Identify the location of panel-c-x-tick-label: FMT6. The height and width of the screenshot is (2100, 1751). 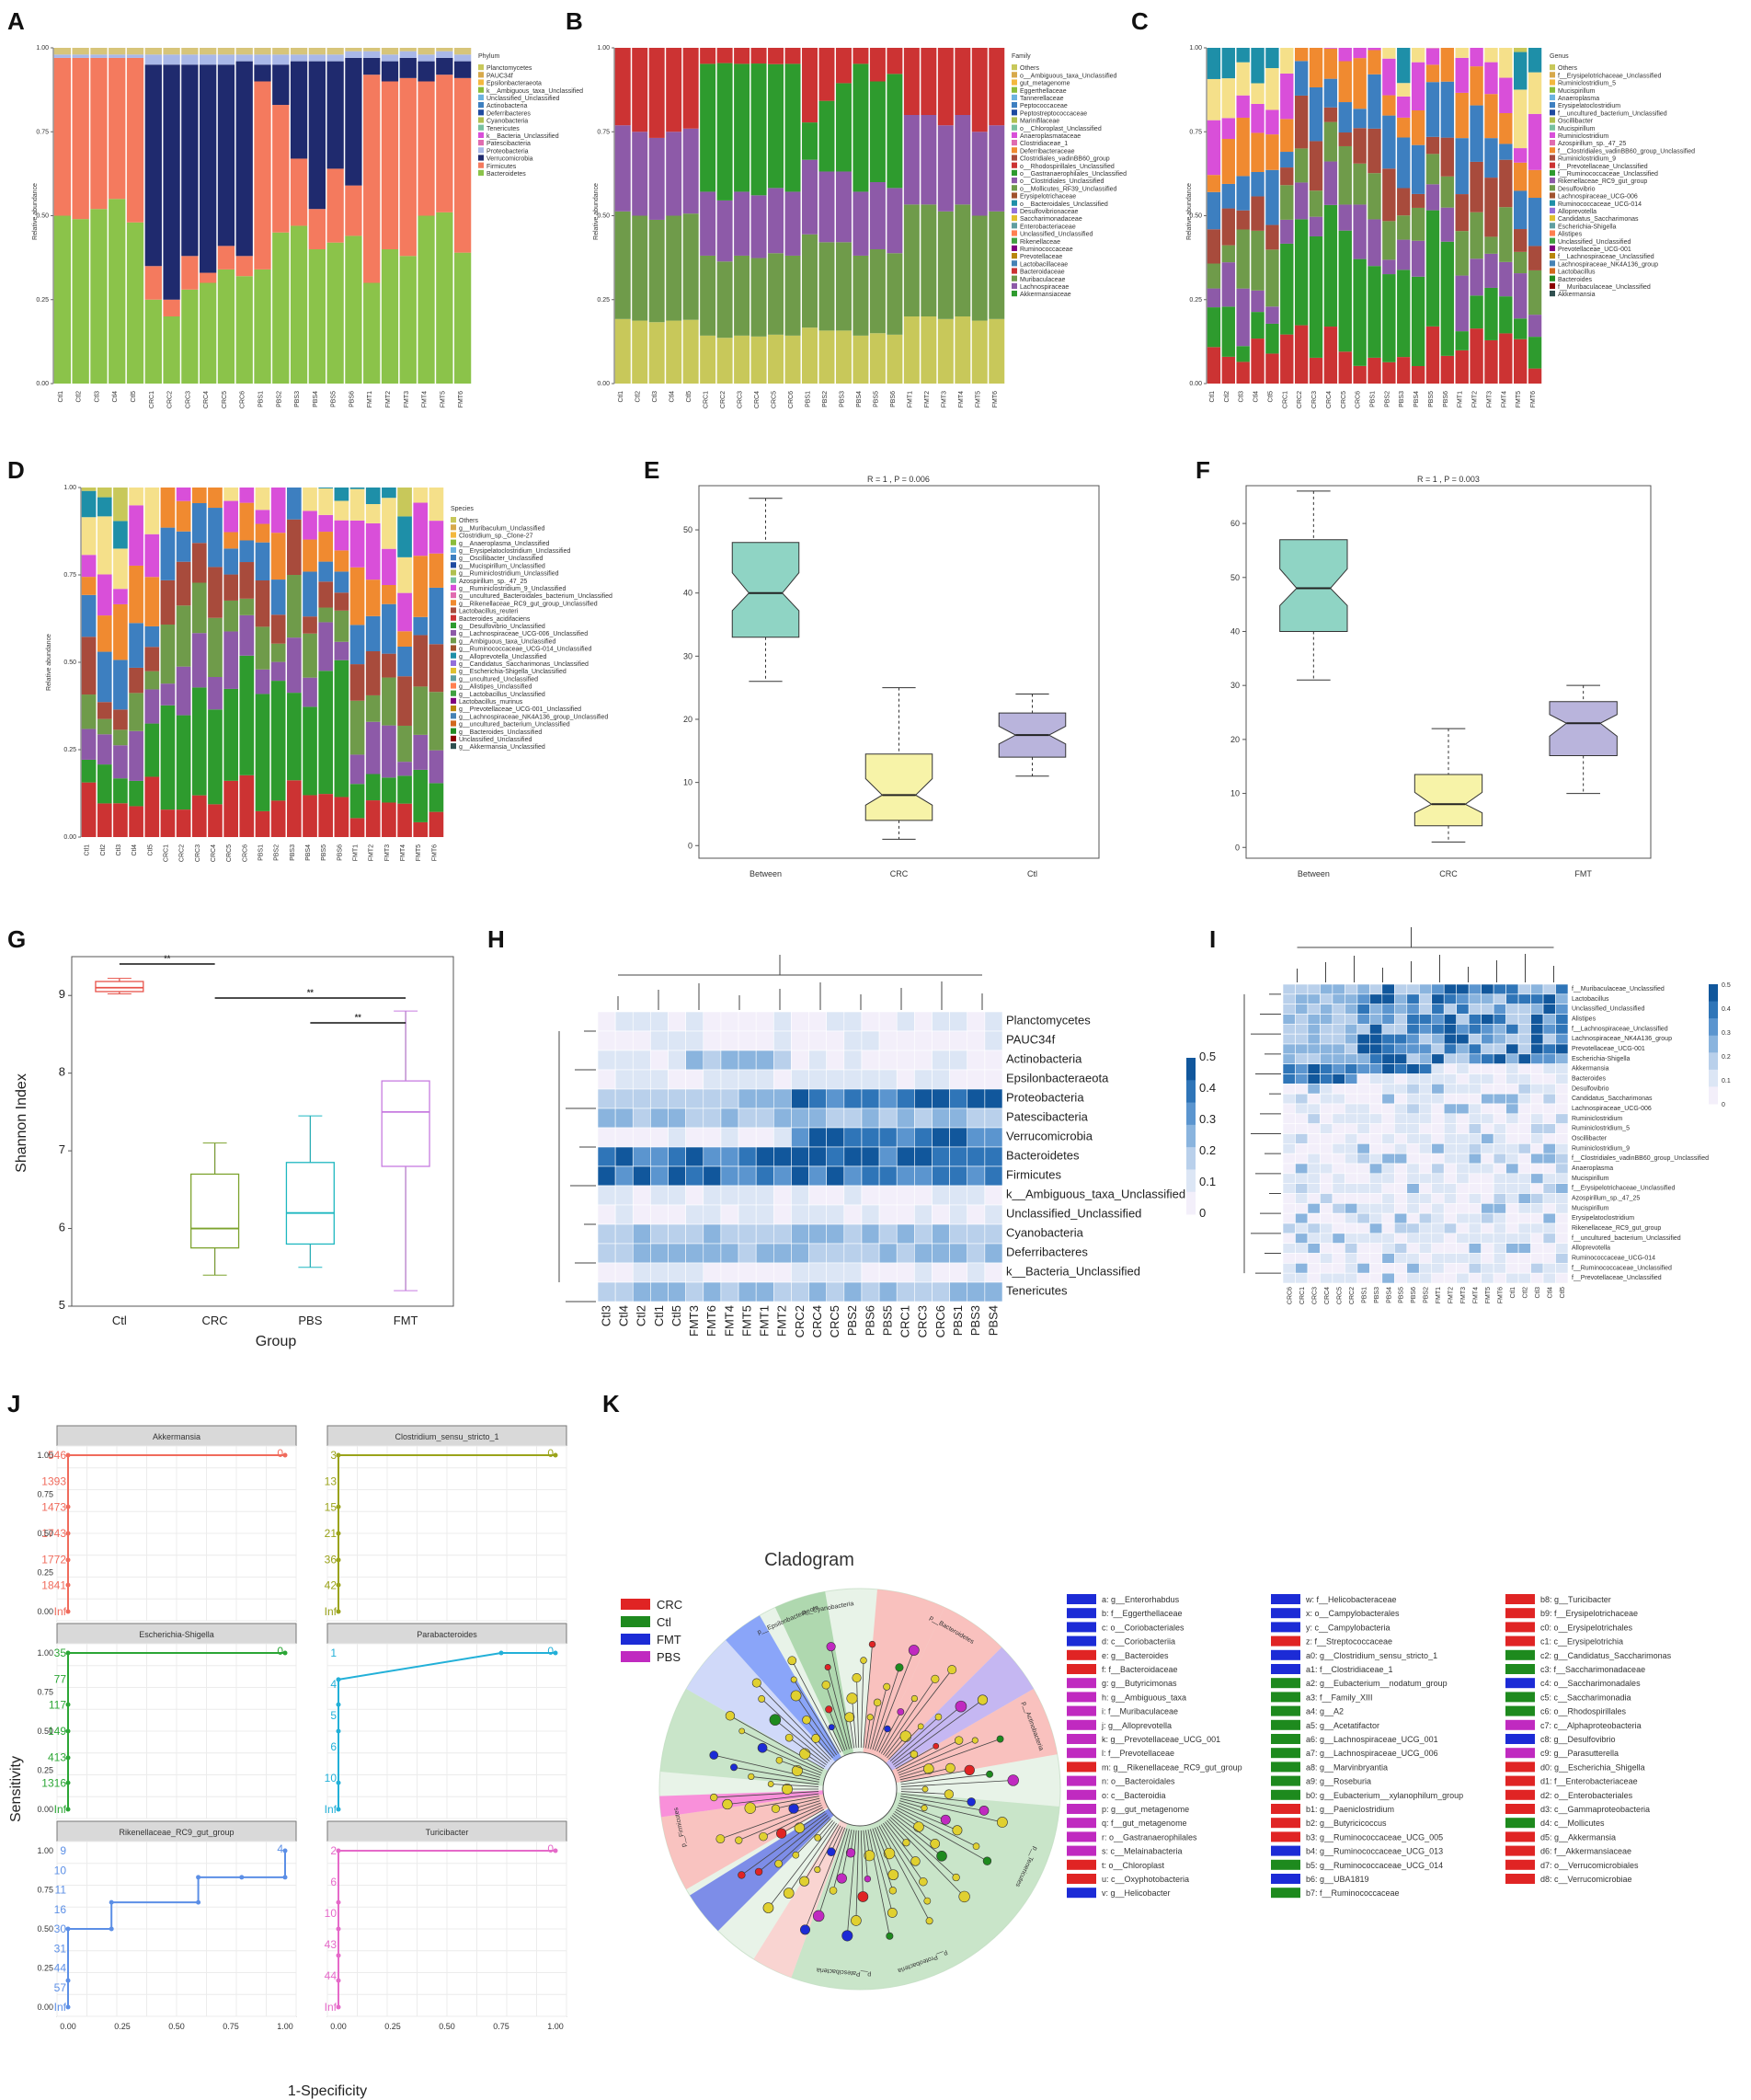
(1533, 399).